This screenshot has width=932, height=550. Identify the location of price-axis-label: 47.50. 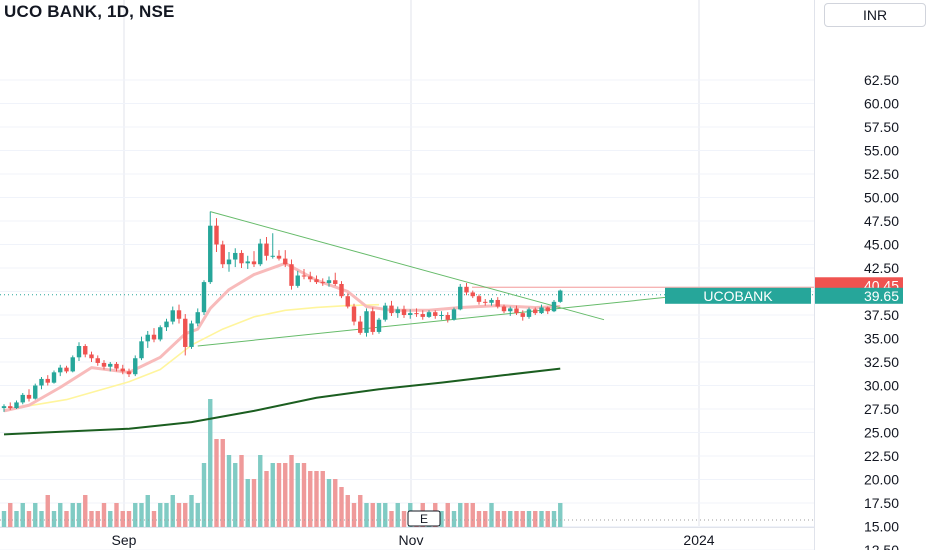
(881, 221).